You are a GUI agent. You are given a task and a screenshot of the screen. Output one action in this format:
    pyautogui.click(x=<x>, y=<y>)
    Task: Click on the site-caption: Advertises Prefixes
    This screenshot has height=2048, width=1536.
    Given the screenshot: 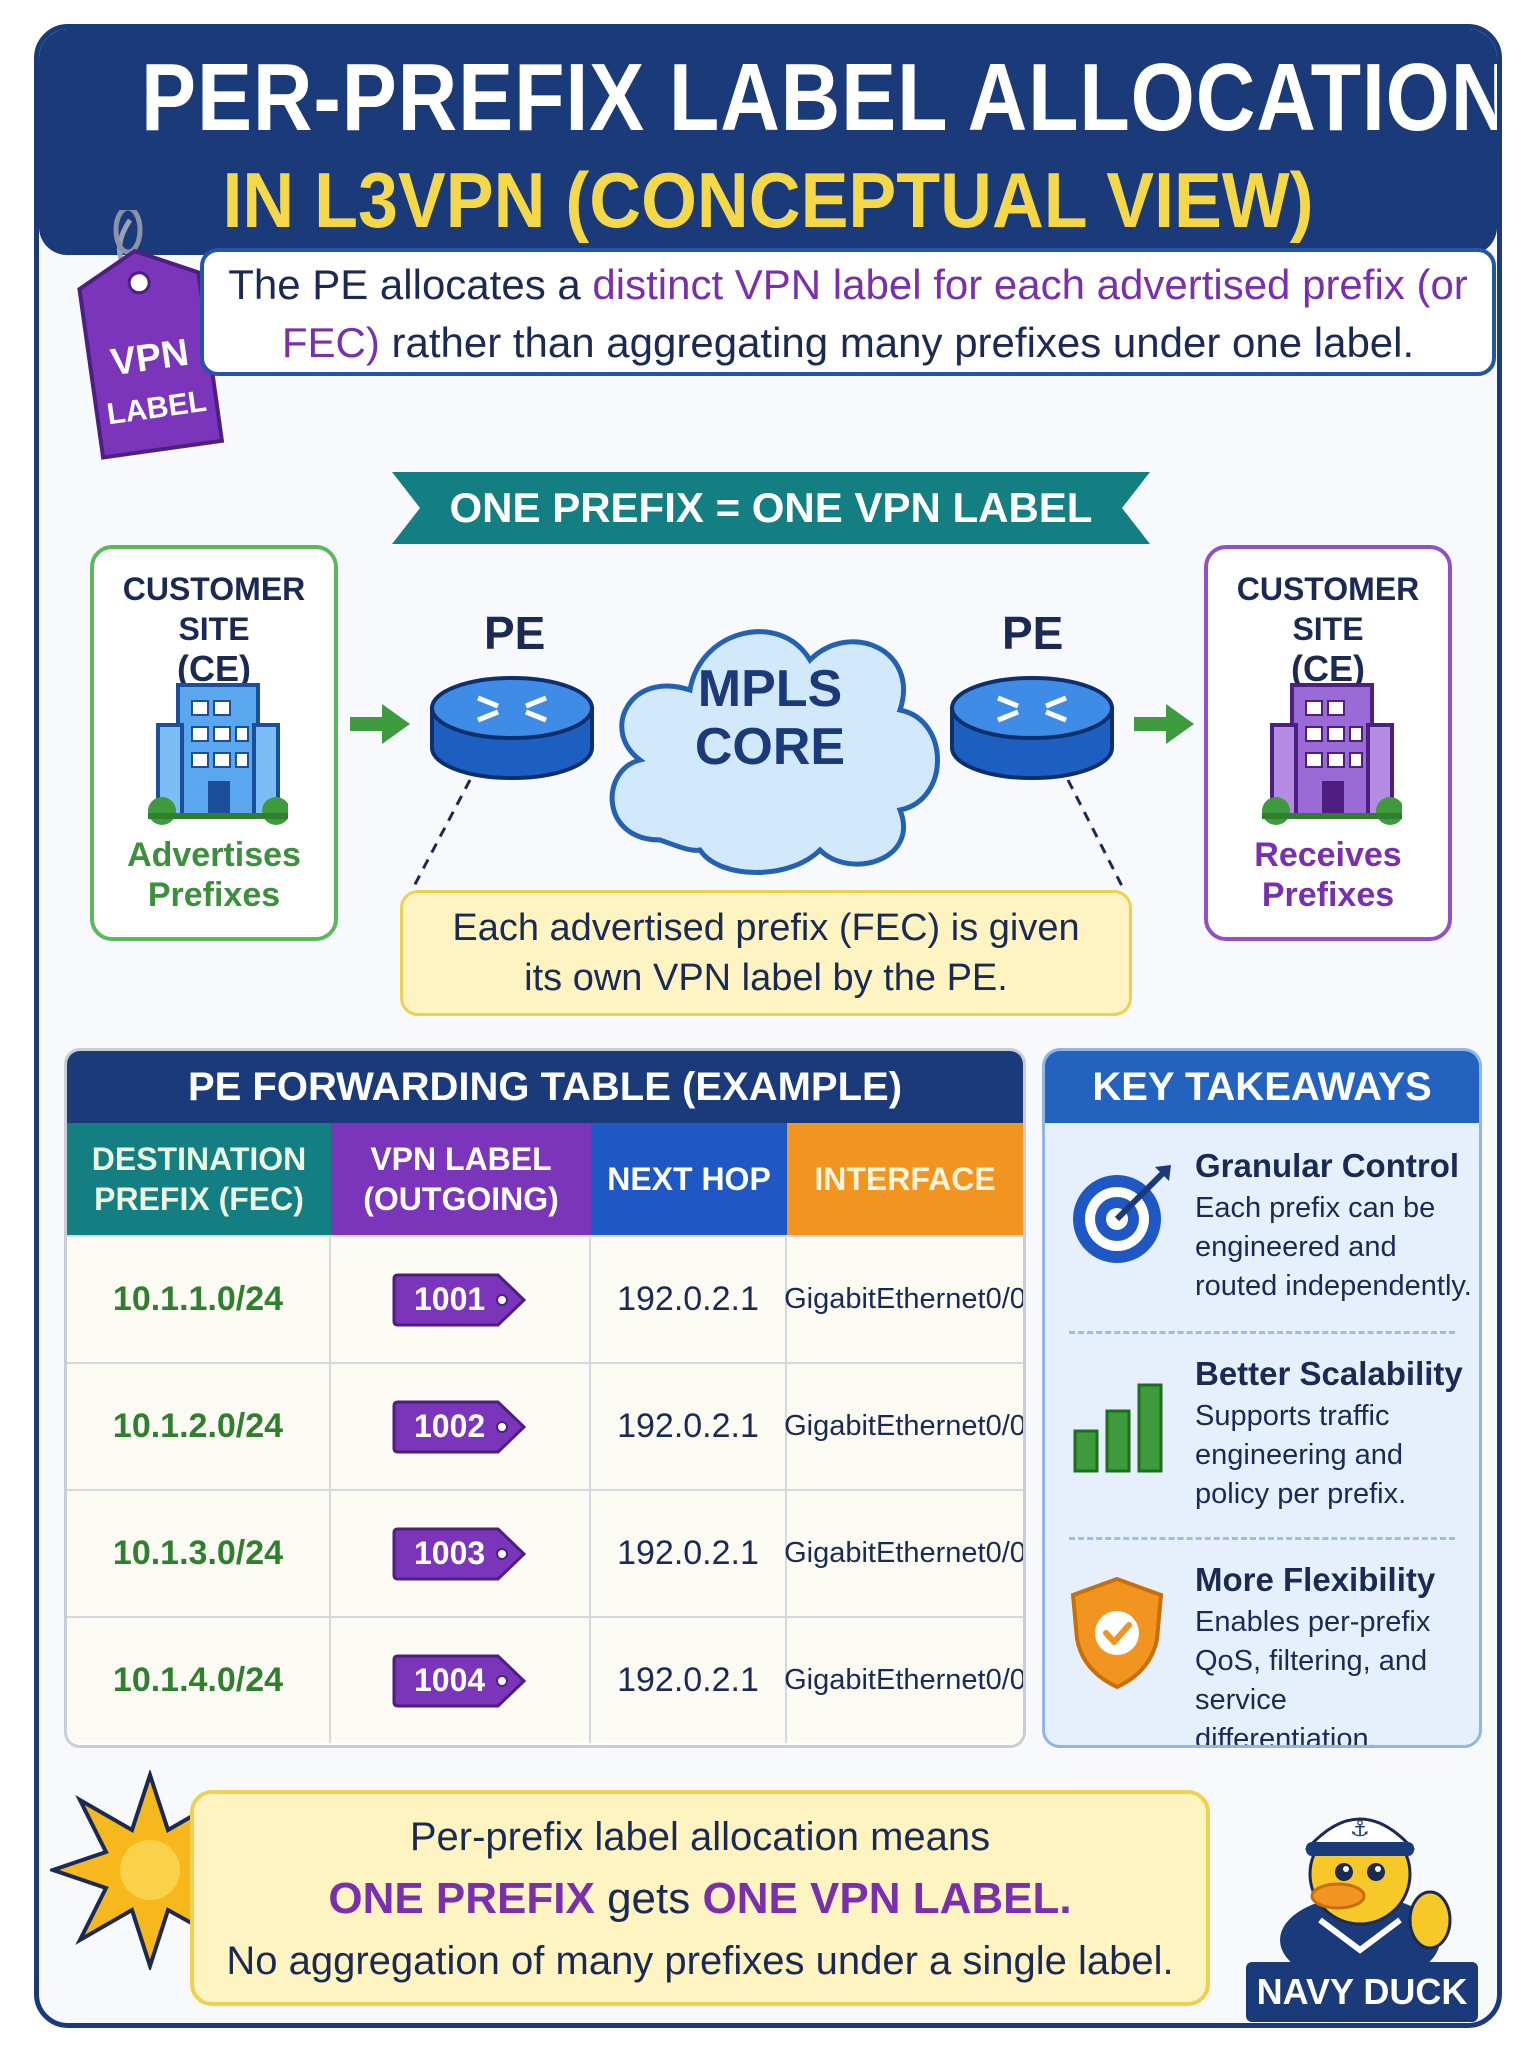 What is the action you would take?
    pyautogui.click(x=214, y=875)
    